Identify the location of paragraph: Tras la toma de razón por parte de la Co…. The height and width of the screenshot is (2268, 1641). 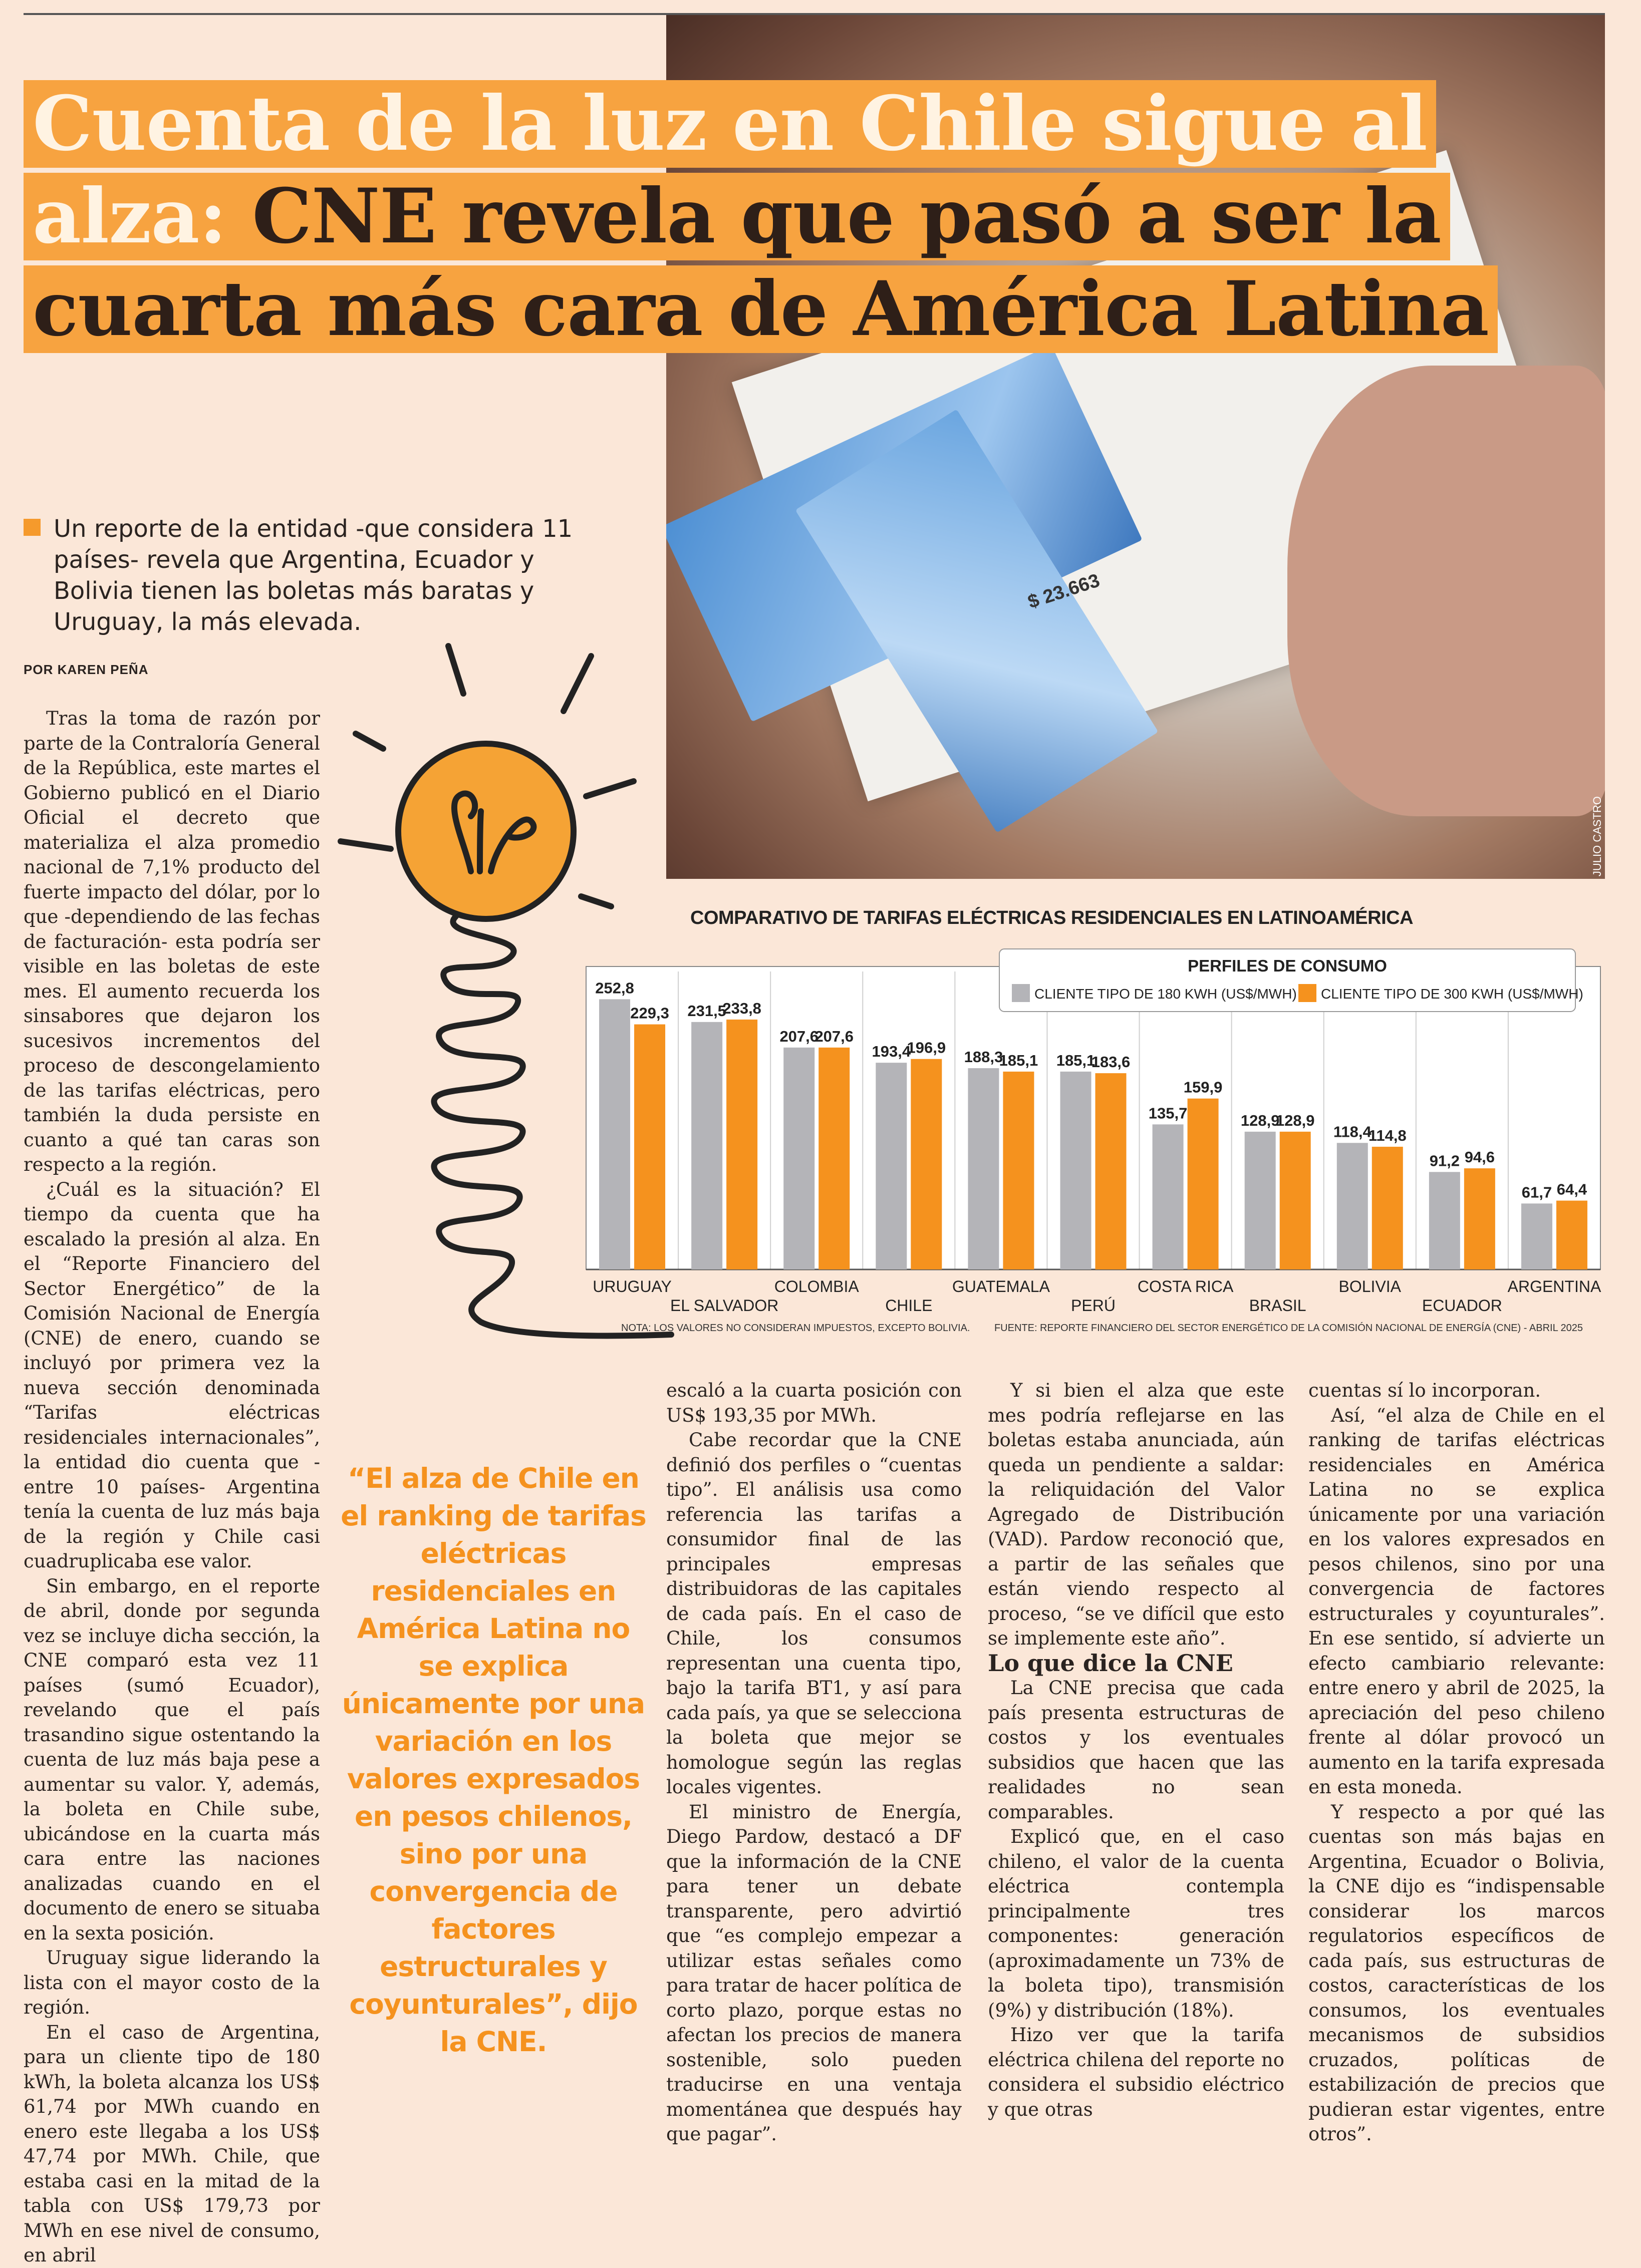
(172, 941).